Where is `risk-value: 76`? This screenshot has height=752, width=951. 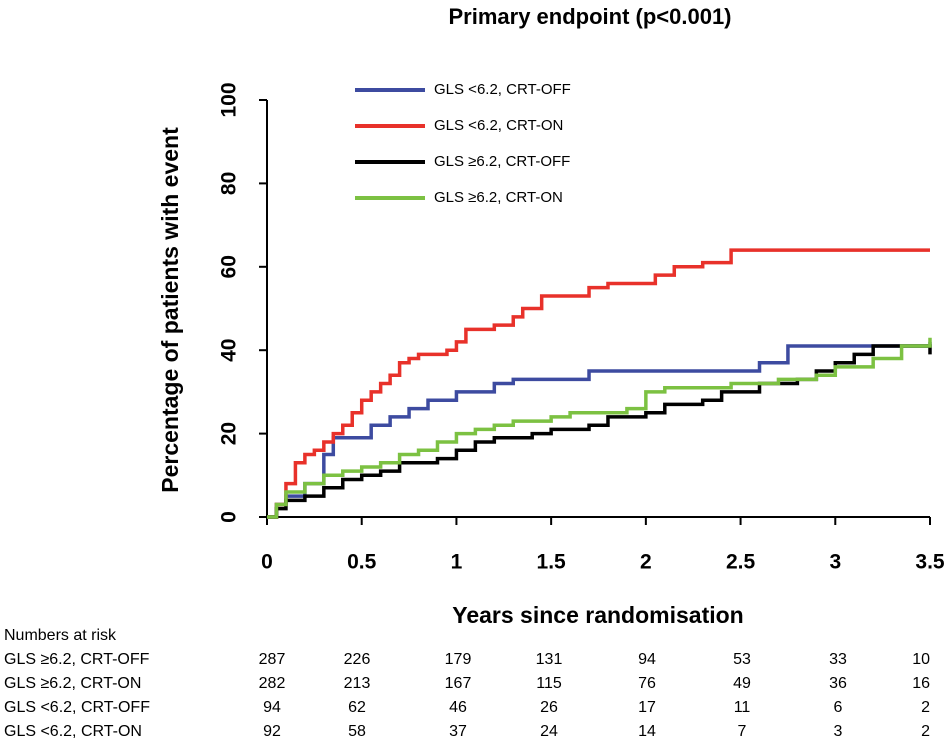
risk-value: 76 is located at coordinates (647, 683).